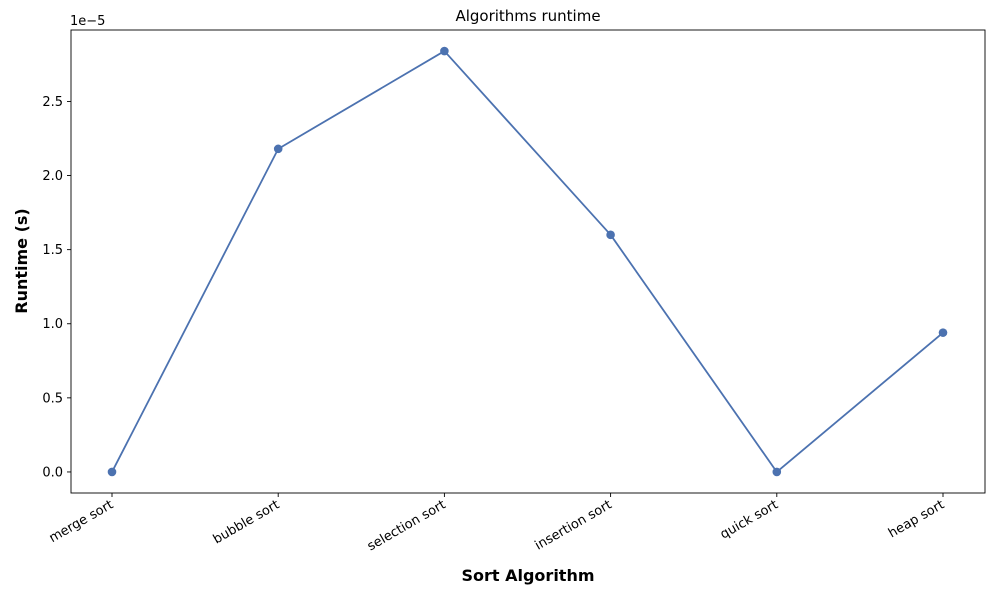  What do you see at coordinates (527, 575) in the screenshot?
I see `x-axis-label: Sort Algorithm` at bounding box center [527, 575].